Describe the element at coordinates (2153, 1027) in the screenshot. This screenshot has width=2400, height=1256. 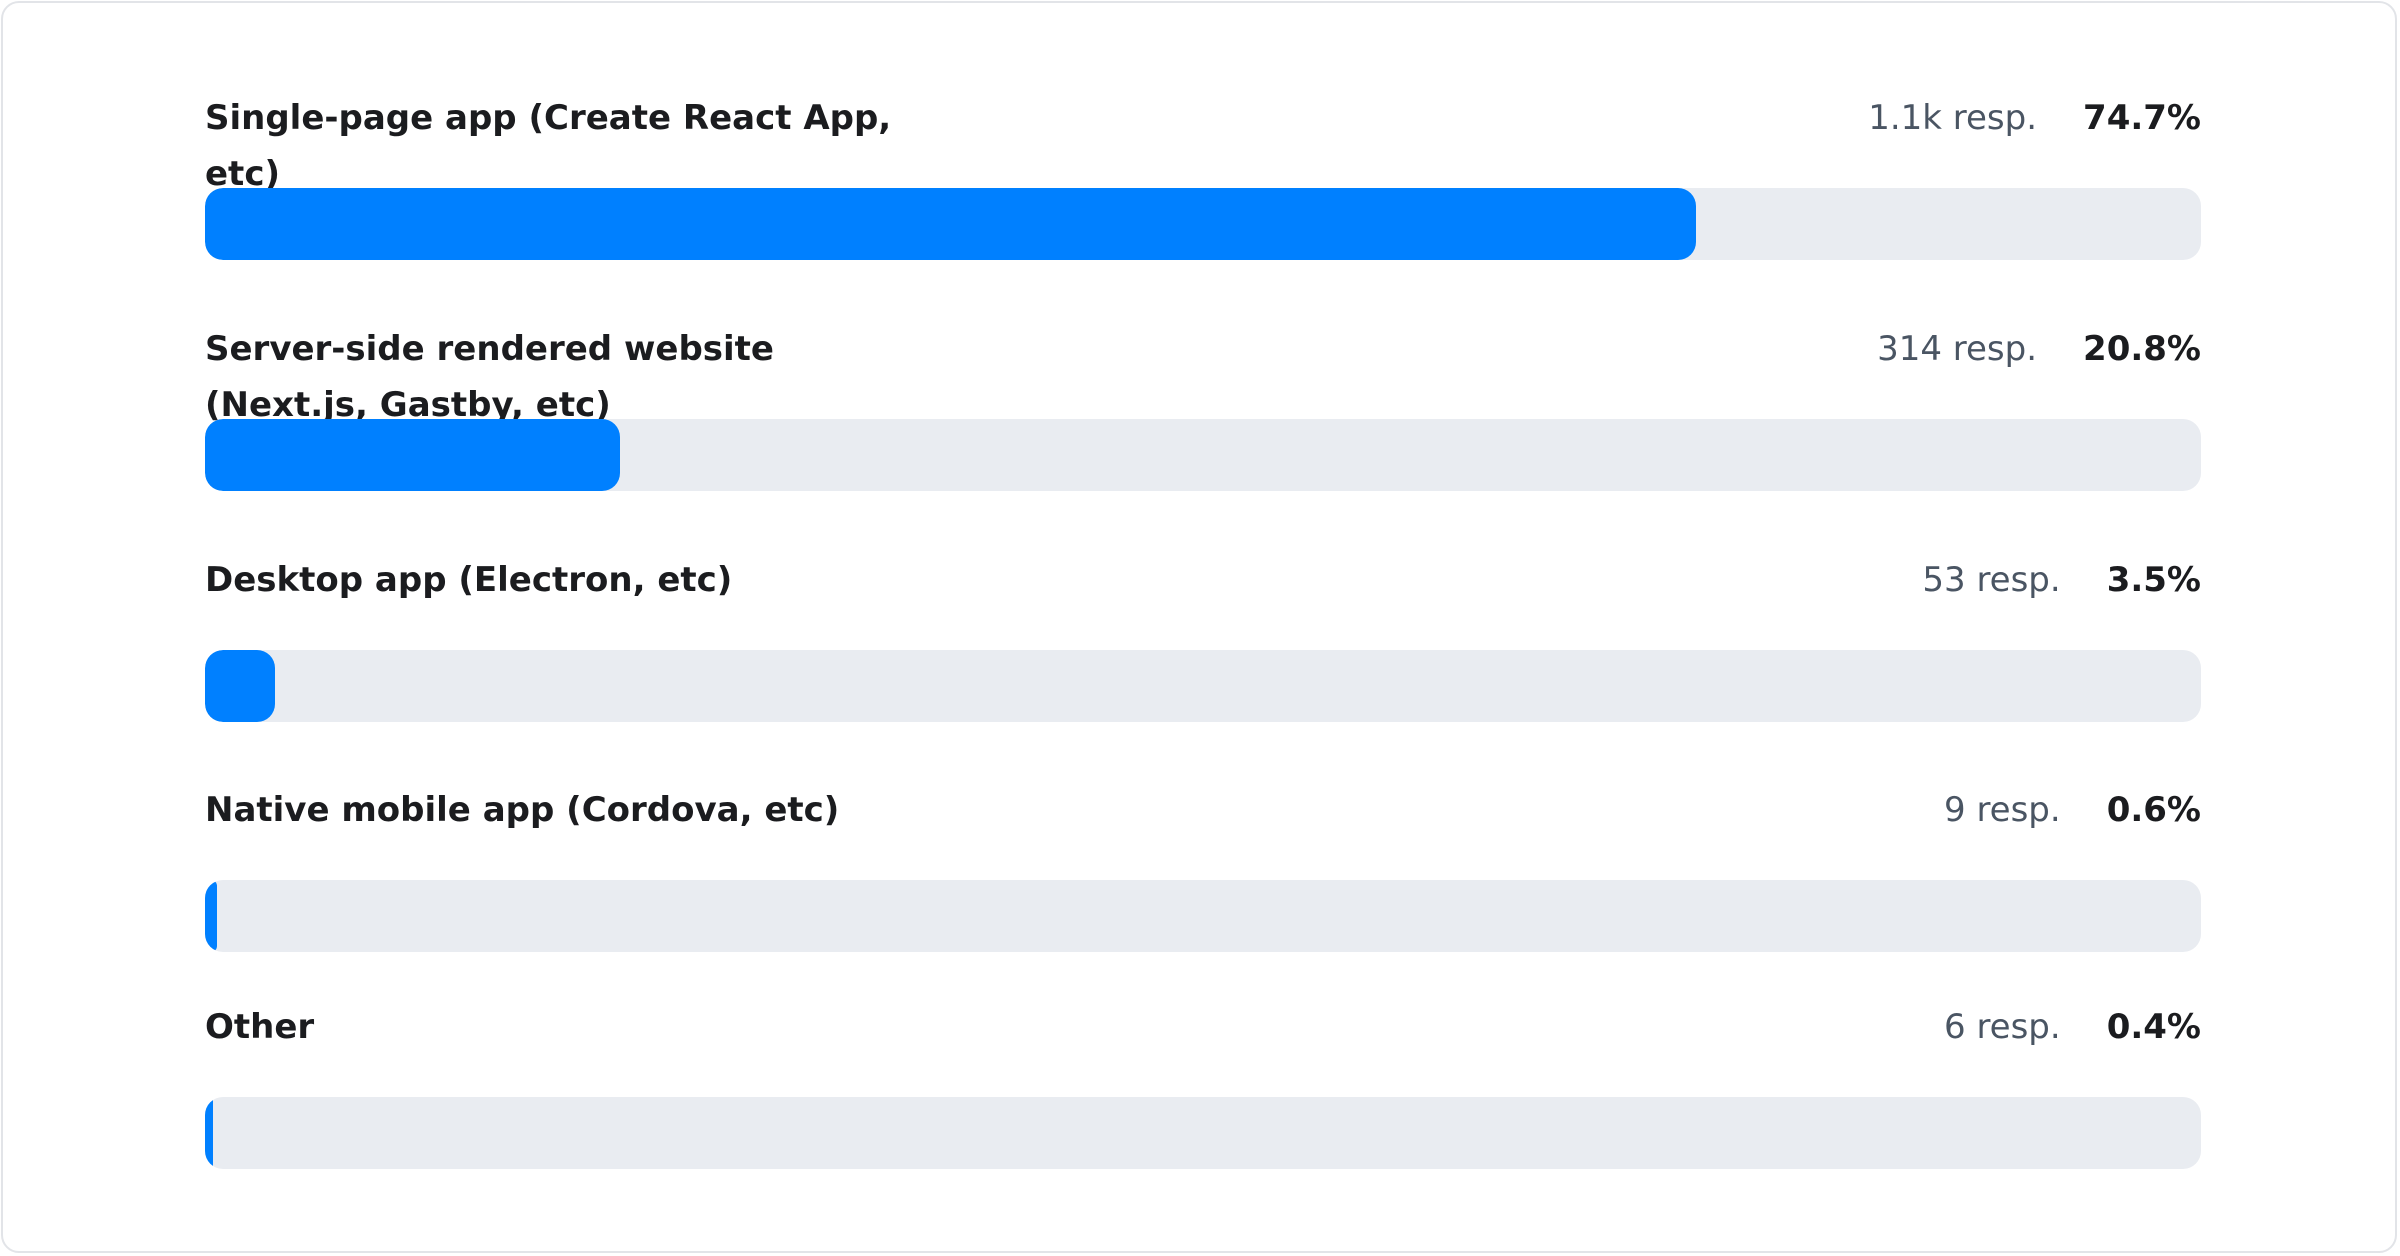
I see `percentage-label: 0.4%` at that location.